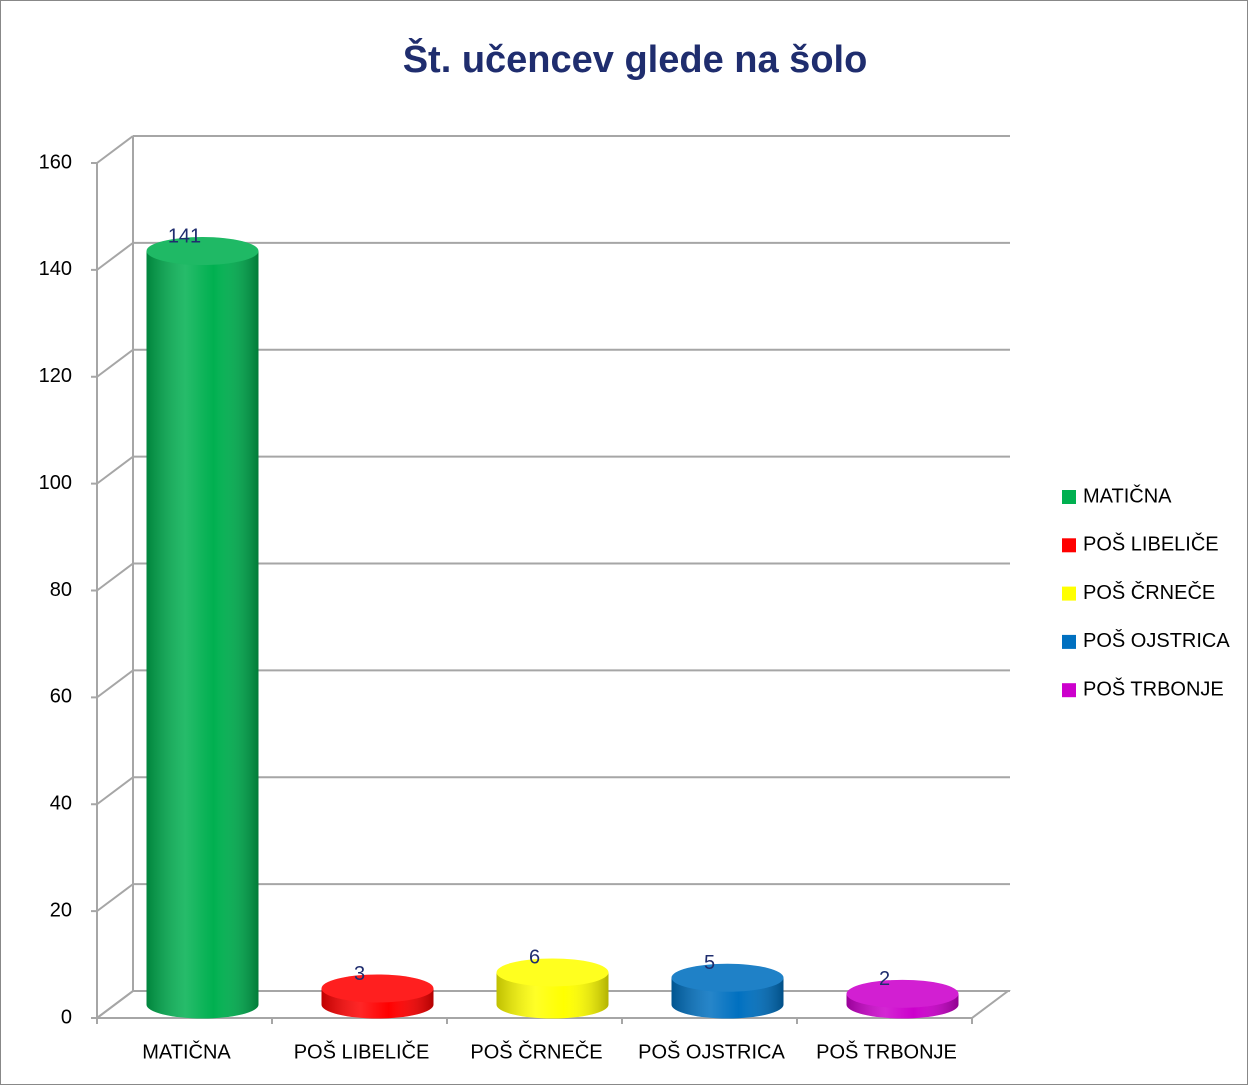 This screenshot has height=1086, width=1249. Describe the element at coordinates (1153, 688) in the screenshot. I see `legend-label: POŠ TRBONJE` at that location.